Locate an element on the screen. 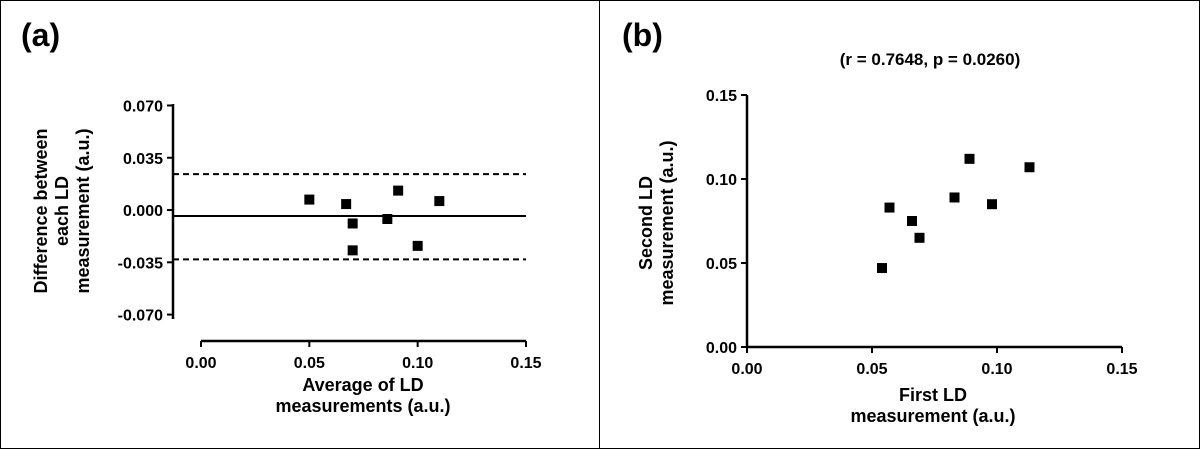  y-tick-label: 0.000 is located at coordinates (143, 211).